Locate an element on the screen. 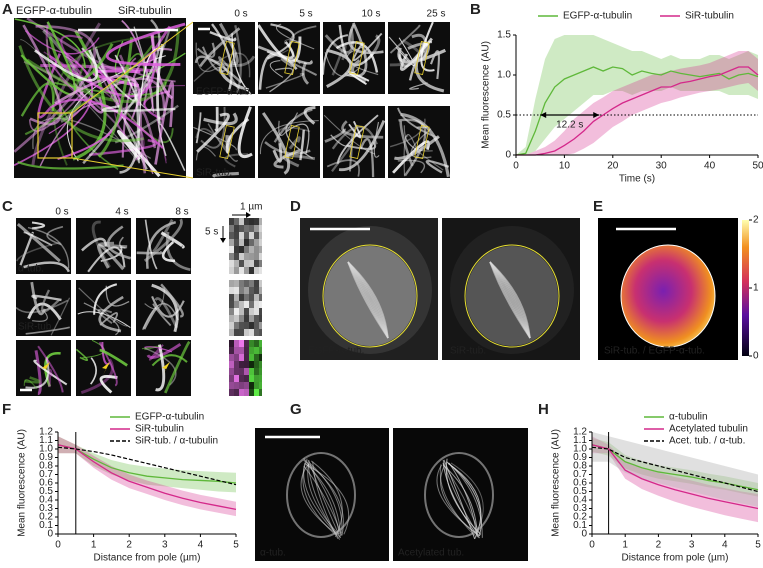 This screenshot has width=763, height=568. y-tick-label: 0.6 is located at coordinates (580, 483).